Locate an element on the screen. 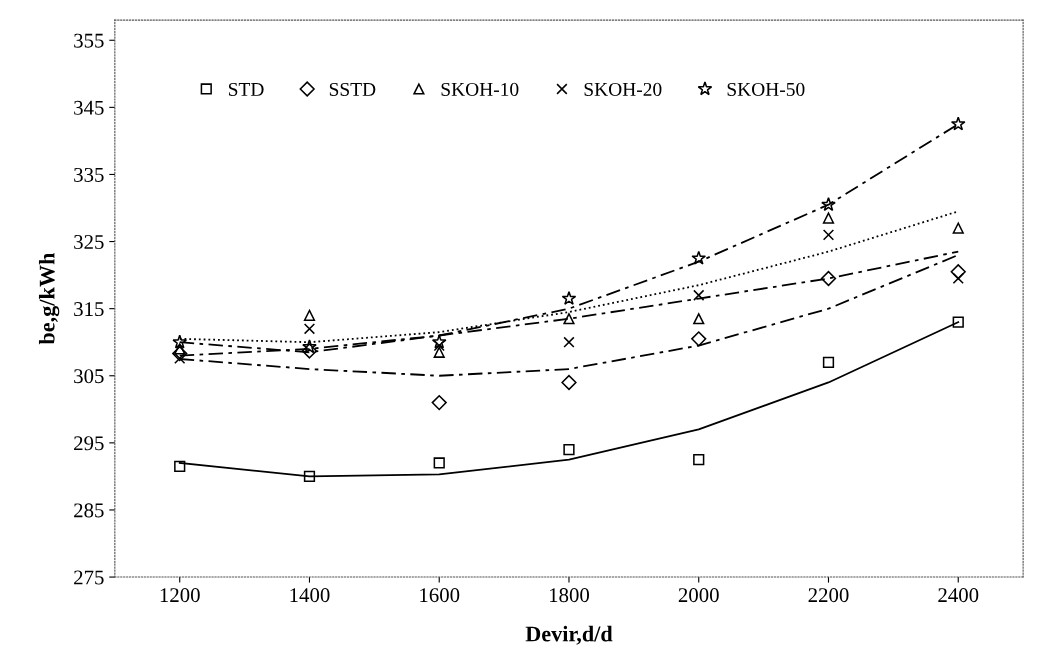 Image resolution: width=1044 pixels, height=671 pixels. y-tick-label: 335 is located at coordinates (89, 174).